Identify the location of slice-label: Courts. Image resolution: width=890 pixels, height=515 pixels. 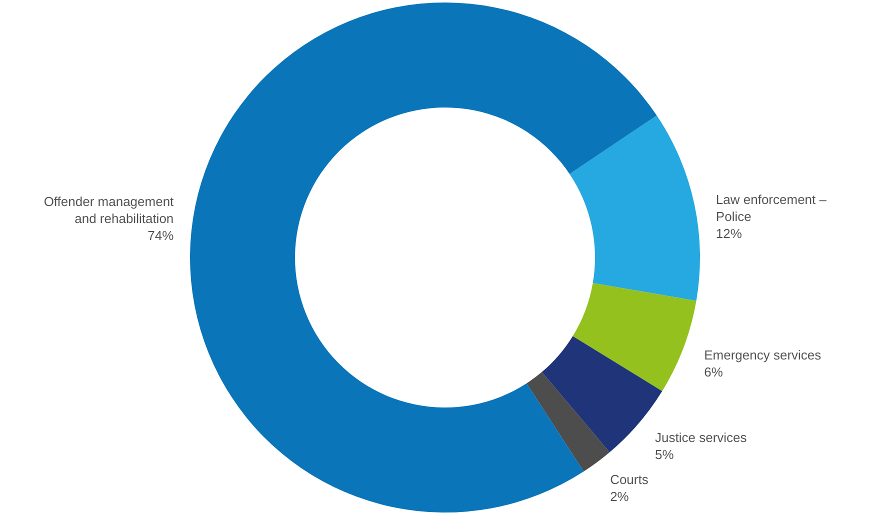
(629, 479).